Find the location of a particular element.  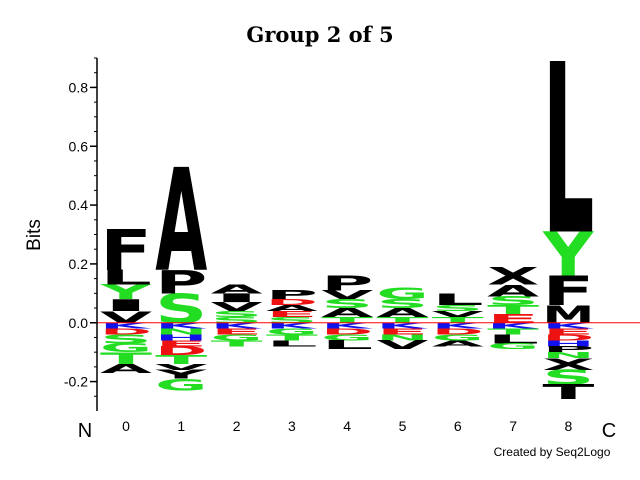

credit-text: Created by Seq2Logo is located at coordinates (552, 452).